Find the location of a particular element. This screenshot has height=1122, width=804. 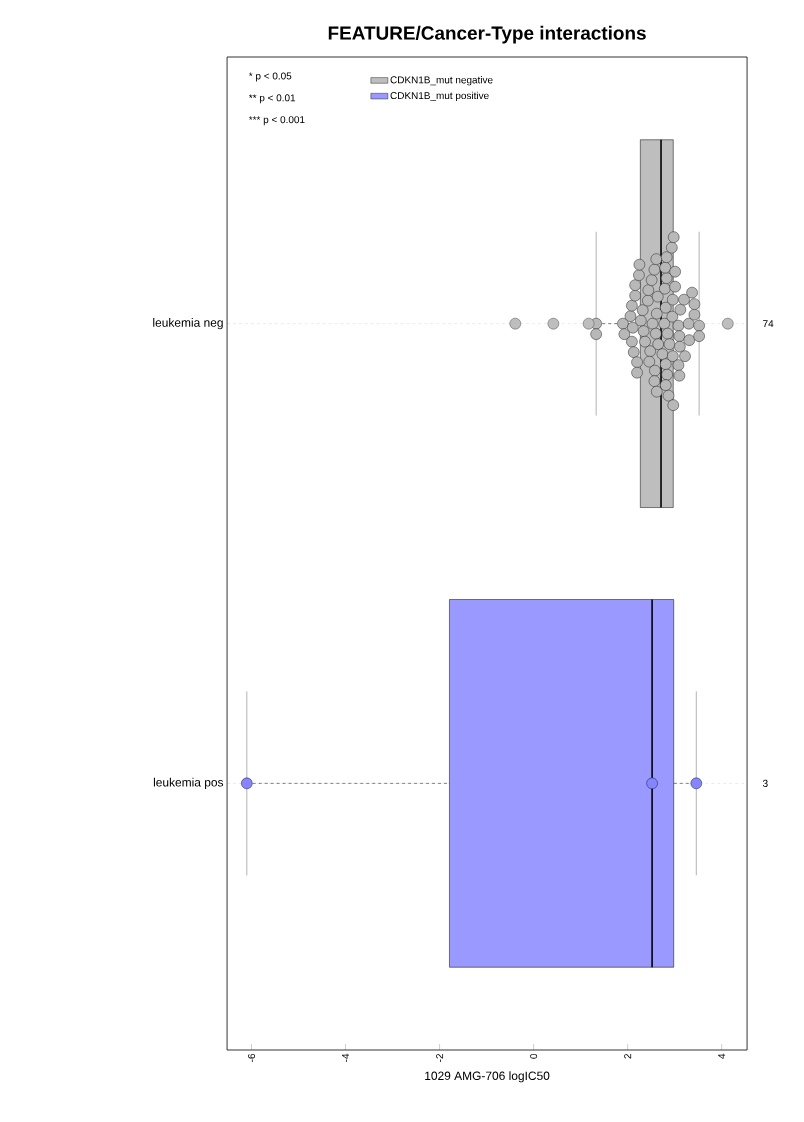

x-tick-label: 0 is located at coordinates (534, 1056).